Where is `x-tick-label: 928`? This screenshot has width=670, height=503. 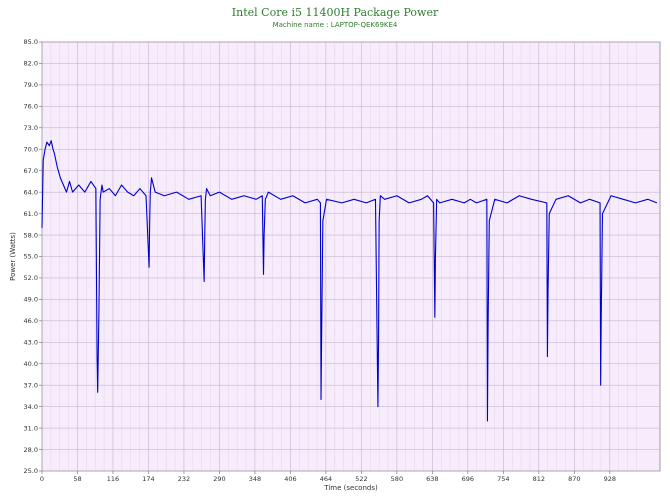 x-tick-label: 928 is located at coordinates (610, 479).